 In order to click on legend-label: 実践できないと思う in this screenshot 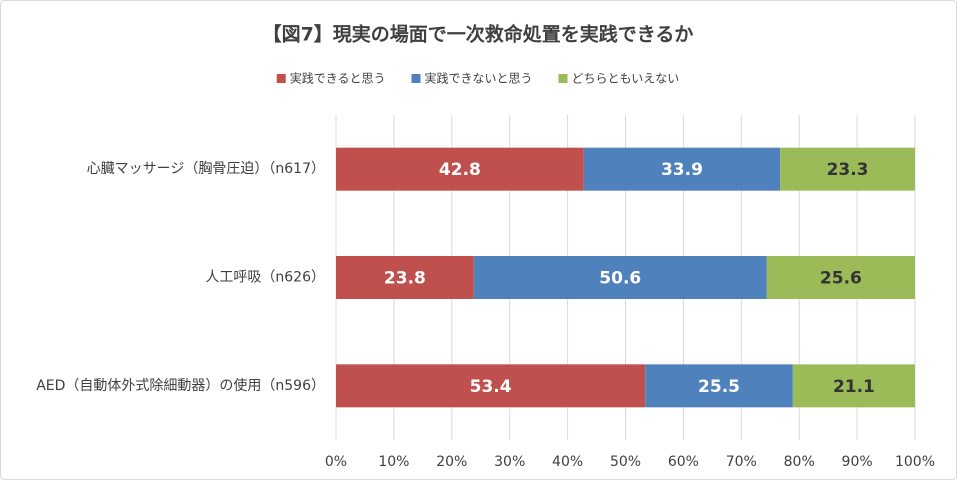, I will do `click(478, 78)`.